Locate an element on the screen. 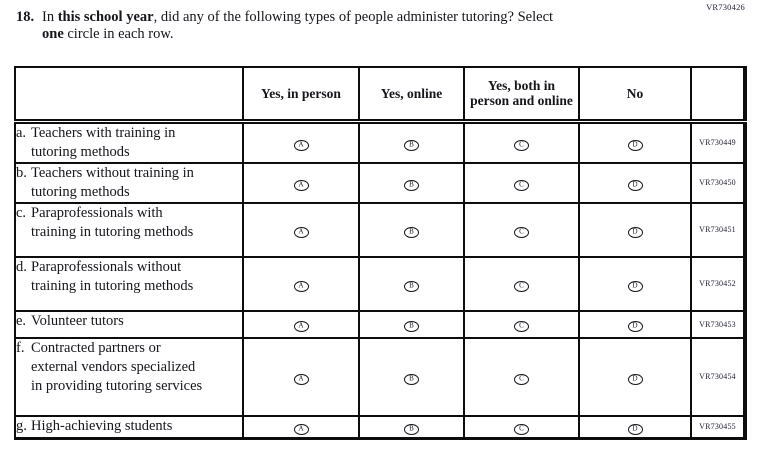 The image size is (758, 459). row-code: VR730451 is located at coordinates (718, 229).